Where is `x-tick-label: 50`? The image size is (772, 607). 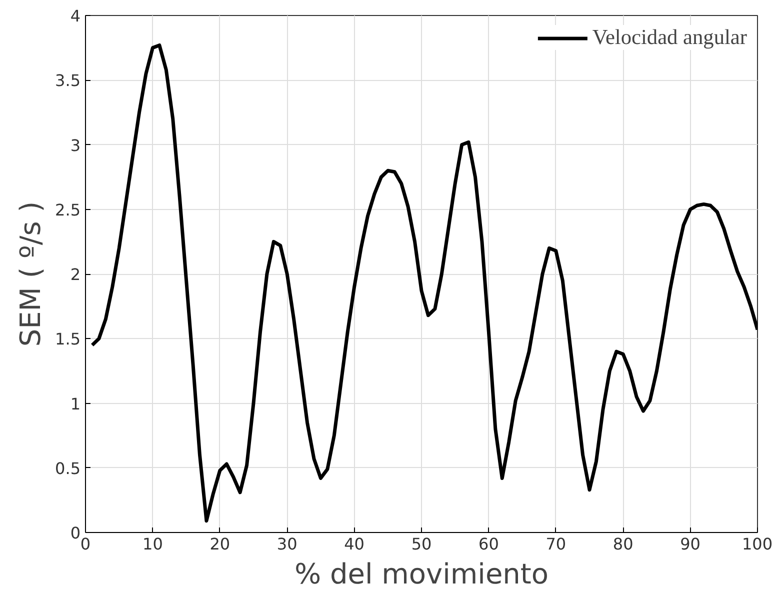
x-tick-label: 50 is located at coordinates (421, 544).